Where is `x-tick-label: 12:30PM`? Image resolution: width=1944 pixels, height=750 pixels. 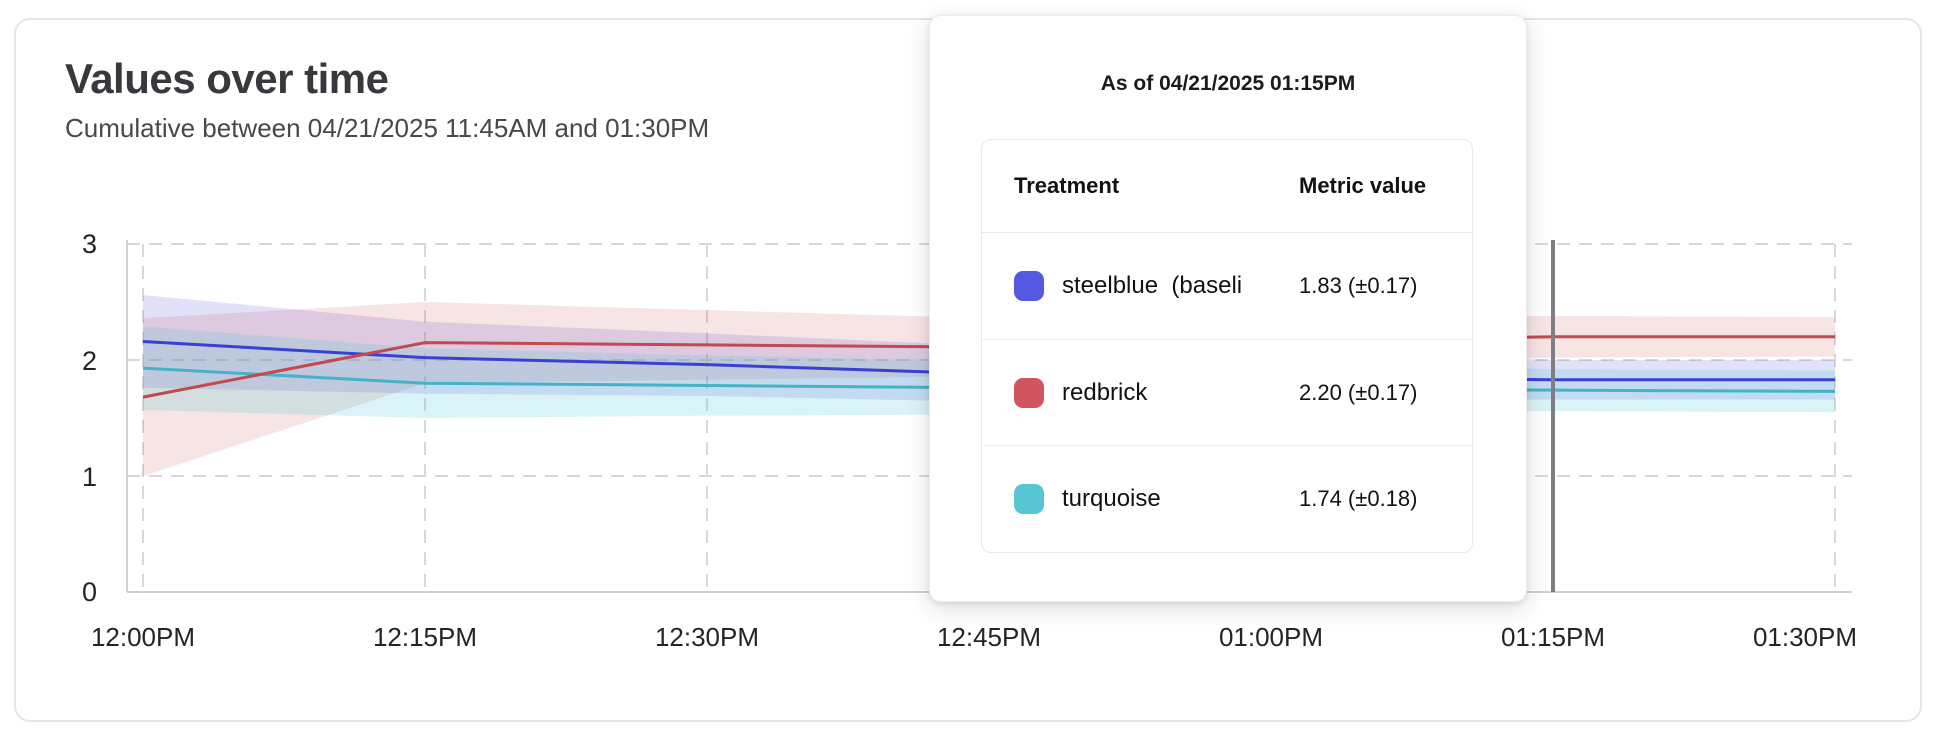
x-tick-label: 12:30PM is located at coordinates (707, 637).